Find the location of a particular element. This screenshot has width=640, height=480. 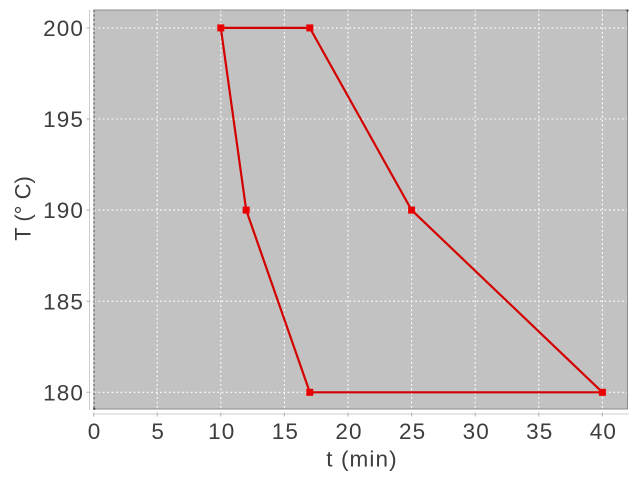

svg-text: 40 is located at coordinates (603, 431).